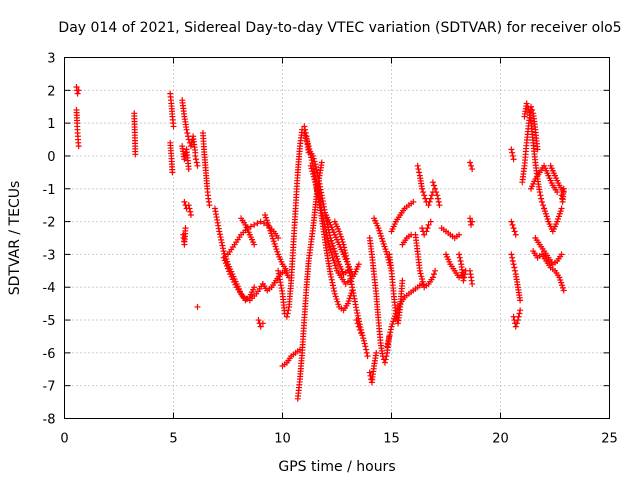 The width and height of the screenshot is (640, 480). I want to click on x-tick-label: 25, so click(609, 439).